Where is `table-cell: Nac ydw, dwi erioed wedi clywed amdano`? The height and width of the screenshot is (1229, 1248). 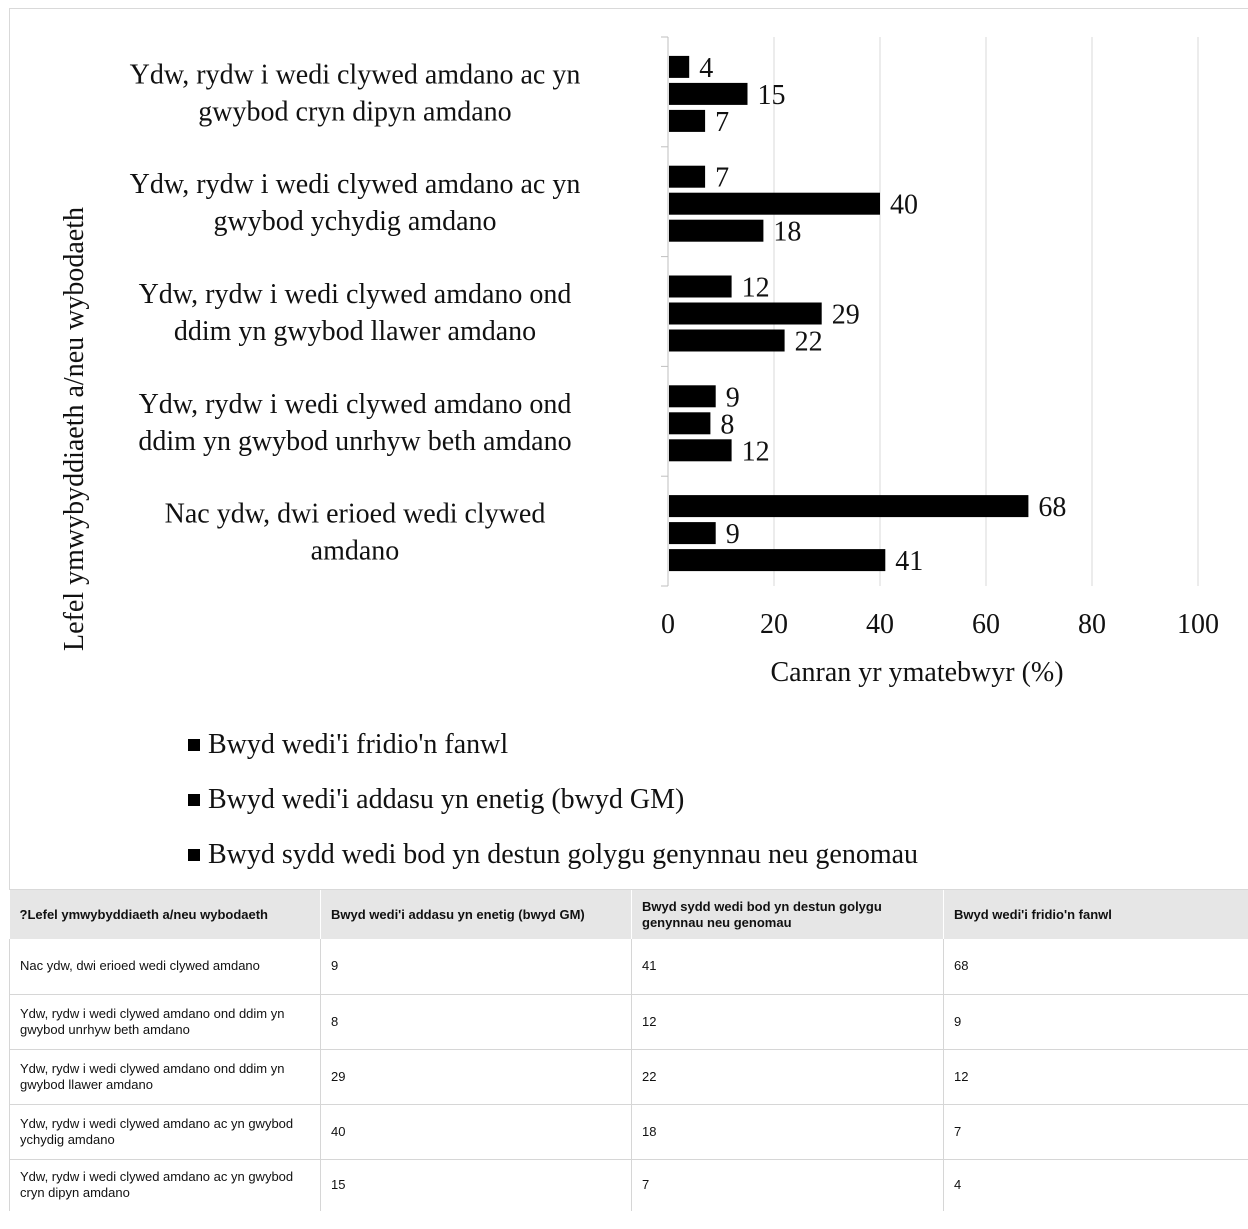 table-cell: Nac ydw, dwi erioed wedi clywed amdano is located at coordinates (165, 967).